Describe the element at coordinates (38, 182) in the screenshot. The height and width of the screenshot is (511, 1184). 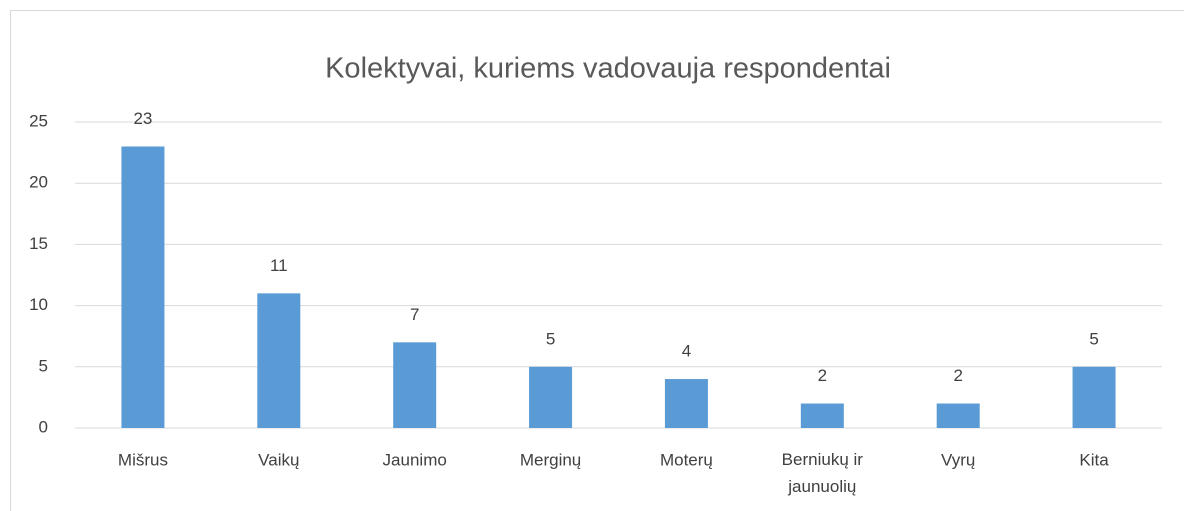
I see `y-tick-label: 20` at that location.